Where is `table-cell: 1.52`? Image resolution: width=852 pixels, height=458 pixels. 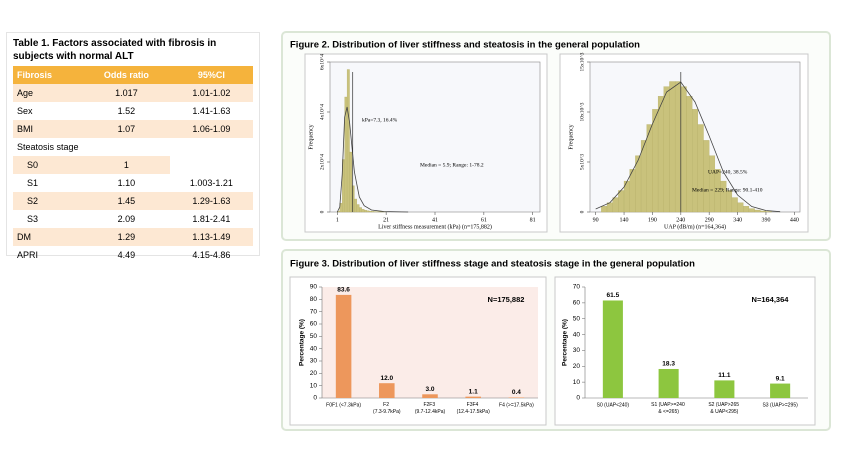 table-cell: 1.52 is located at coordinates (126, 111).